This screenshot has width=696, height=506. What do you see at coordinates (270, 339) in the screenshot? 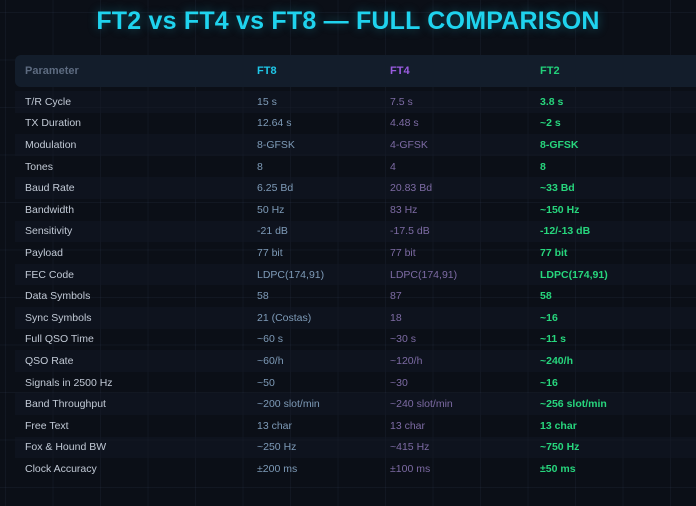
I see `cell-ft8: ~60 s` at bounding box center [270, 339].